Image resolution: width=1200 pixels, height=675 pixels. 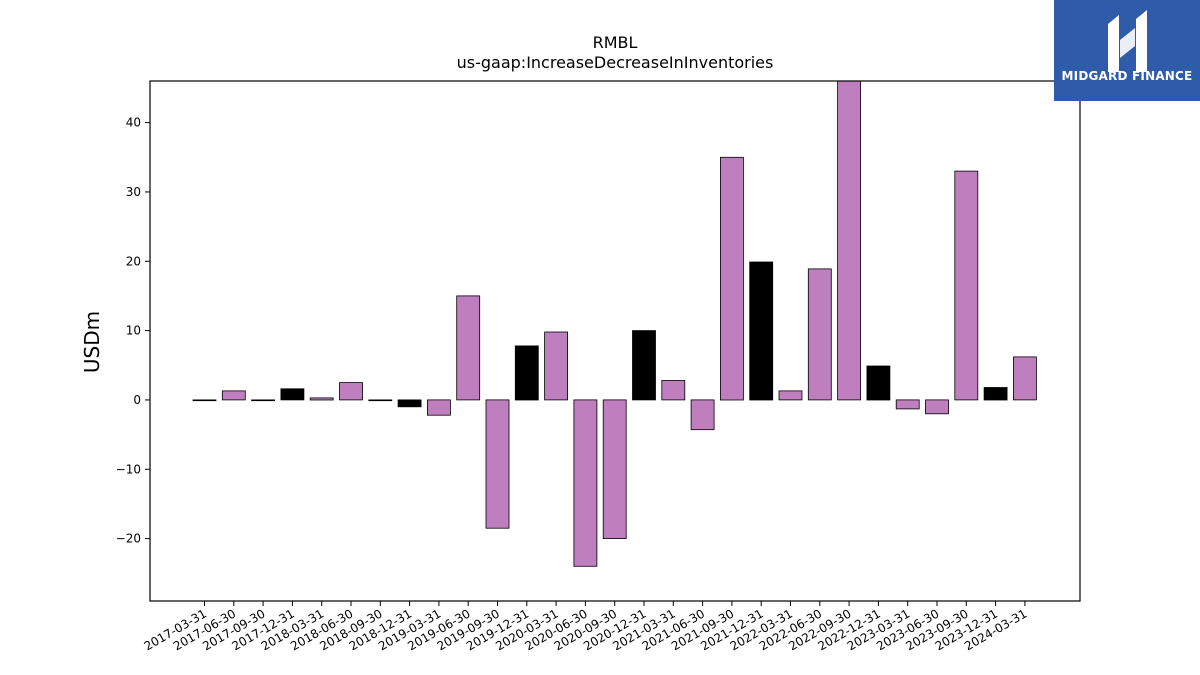 I want to click on midgard-mark-icon, so click(x=1127, y=41).